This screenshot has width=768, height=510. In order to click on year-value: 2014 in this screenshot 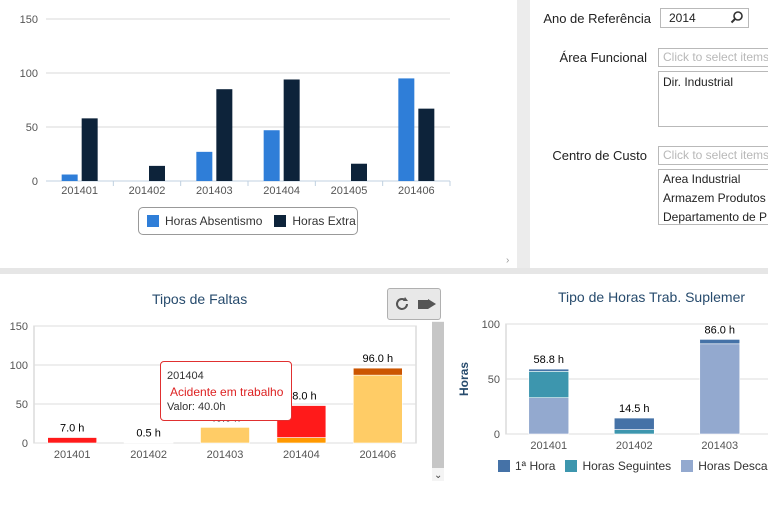, I will do `click(682, 18)`.